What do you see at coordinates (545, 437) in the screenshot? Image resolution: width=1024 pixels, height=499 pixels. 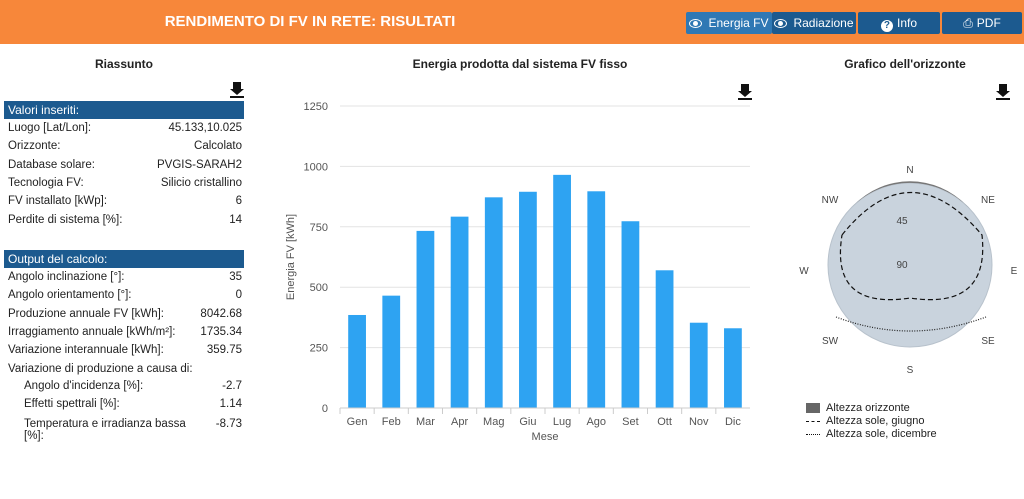 I see `x-axis-label: Mese` at bounding box center [545, 437].